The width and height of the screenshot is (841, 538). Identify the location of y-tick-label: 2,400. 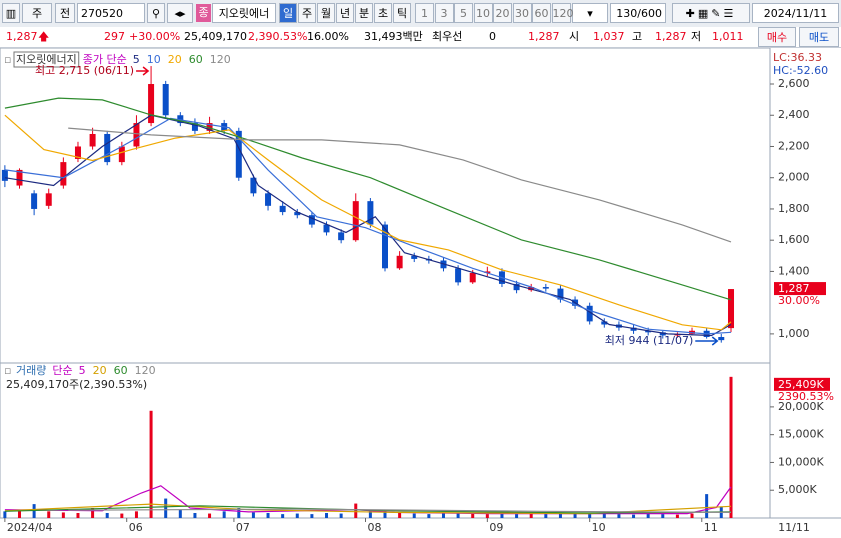
(794, 114).